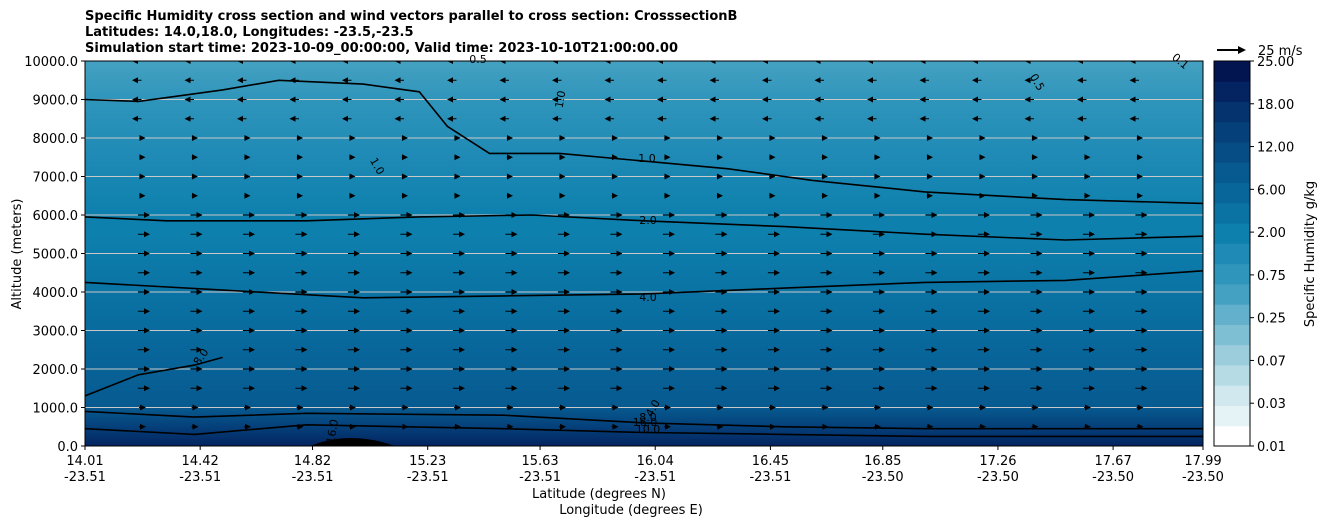 Image resolution: width=1326 pixels, height=526 pixels. Describe the element at coordinates (1271, 319) in the screenshot. I see `colorbar-tick-label: 0.25` at that location.